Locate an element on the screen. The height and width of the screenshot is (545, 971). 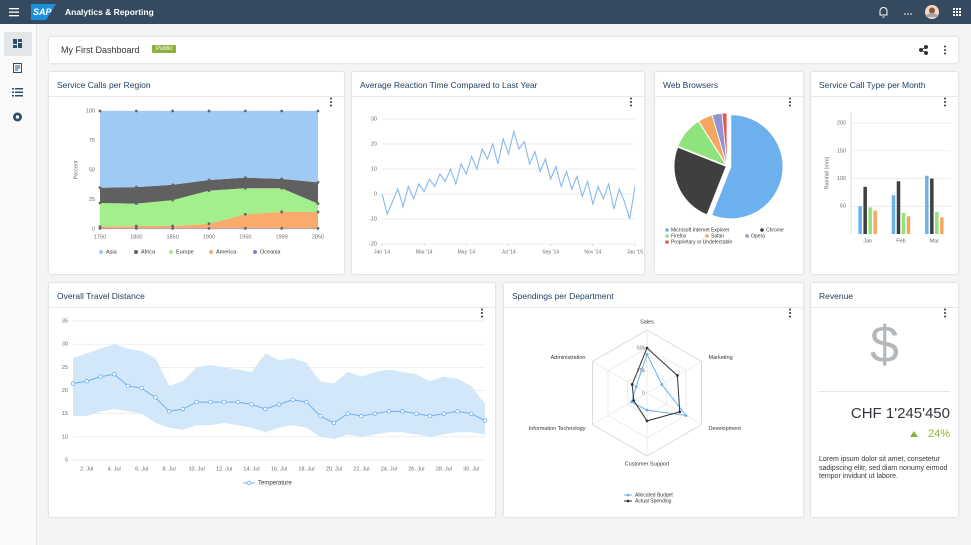
x-tick-label: Feb is located at coordinates (900, 241).